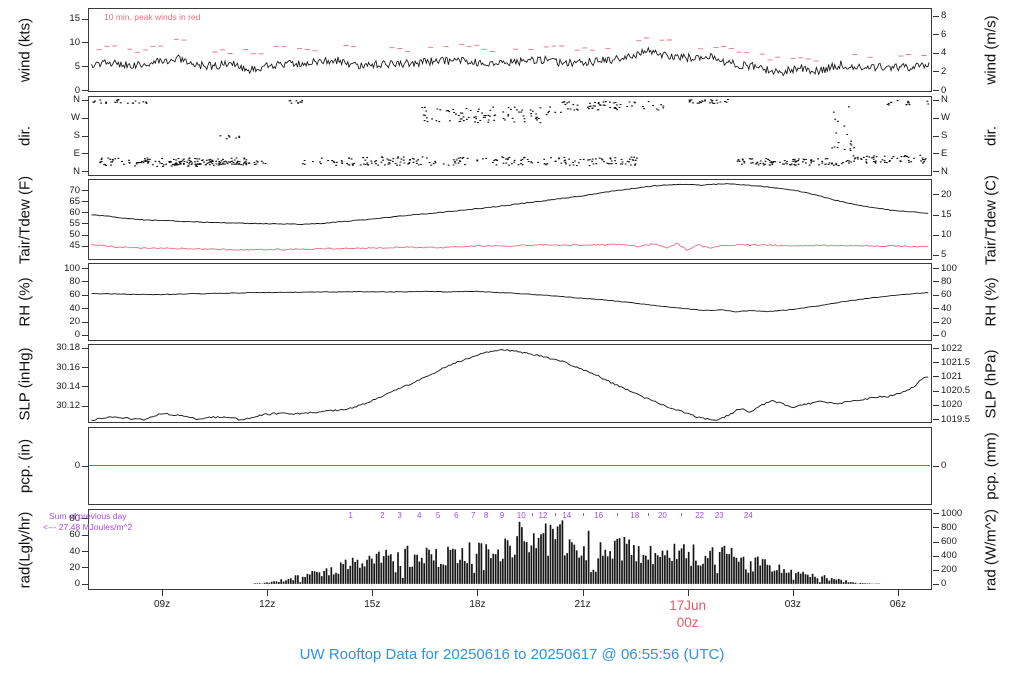 The width and height of the screenshot is (1024, 700). What do you see at coordinates (944, 135) in the screenshot?
I see `y-tick-label-right: S` at bounding box center [944, 135].